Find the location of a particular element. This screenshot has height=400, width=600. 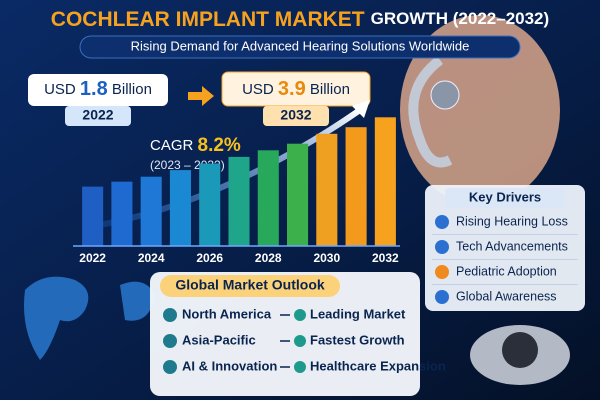

end-year: 2032 is located at coordinates (295, 115).